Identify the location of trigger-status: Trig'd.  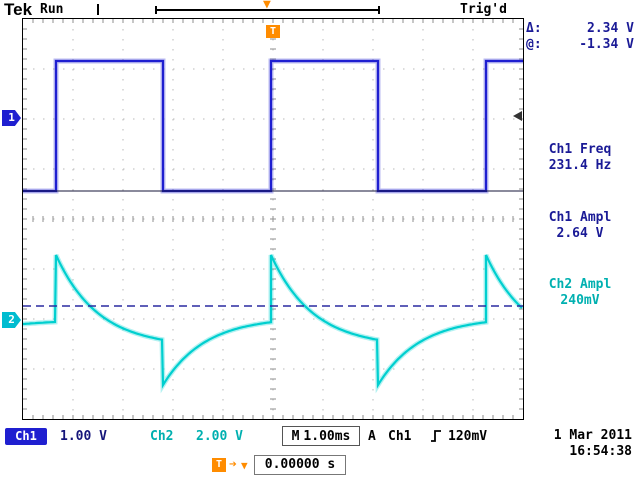
(483, 9).